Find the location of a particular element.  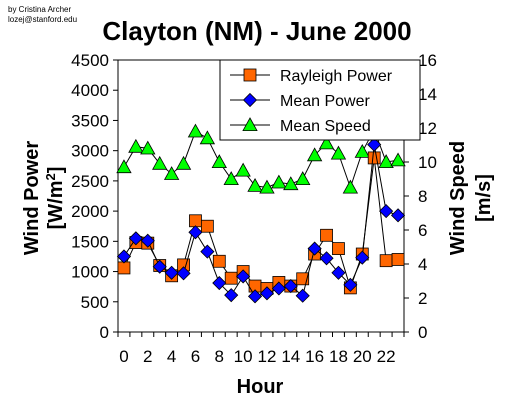

y-axis-right-title-group: Wind Speed is located at coordinates (458, 198).